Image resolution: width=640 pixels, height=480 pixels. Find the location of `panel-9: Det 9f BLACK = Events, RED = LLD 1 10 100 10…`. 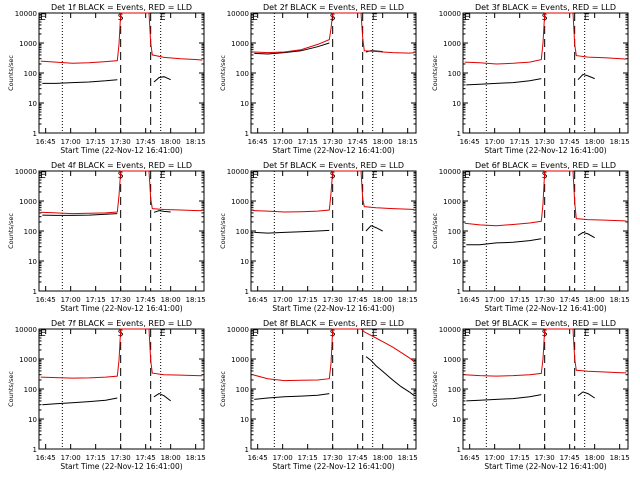

panel-9: Det 9f BLACK = Events, RED = LLD 1 10 100 10… is located at coordinates (530, 395).